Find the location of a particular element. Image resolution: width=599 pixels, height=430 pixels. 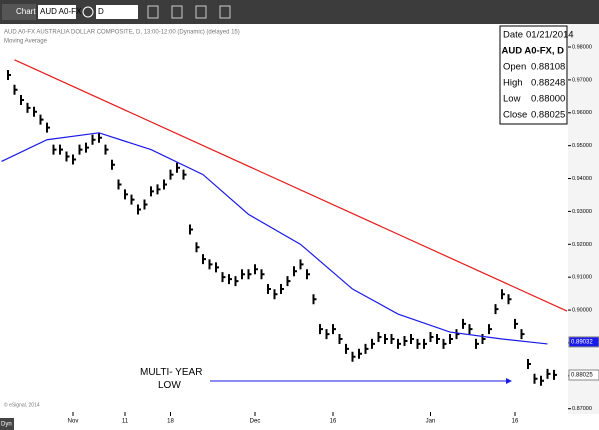

chart-tab is located at coordinates (19, 12).